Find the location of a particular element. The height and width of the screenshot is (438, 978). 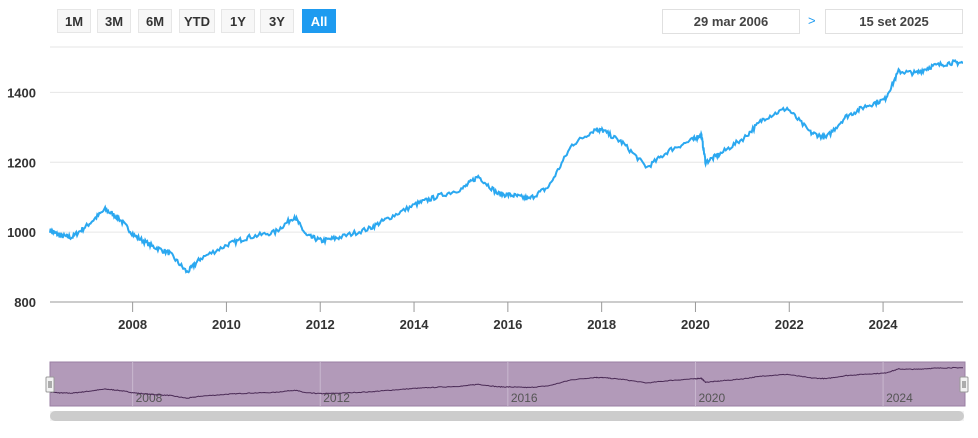

range-button-1y: 1Y is located at coordinates (238, 21).